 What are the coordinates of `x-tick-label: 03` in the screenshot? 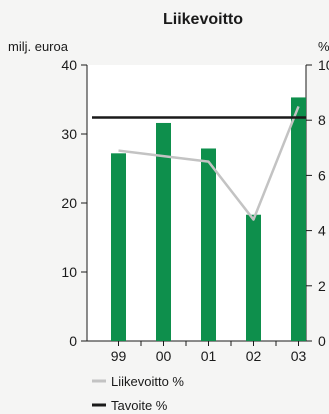 It's located at (299, 356).